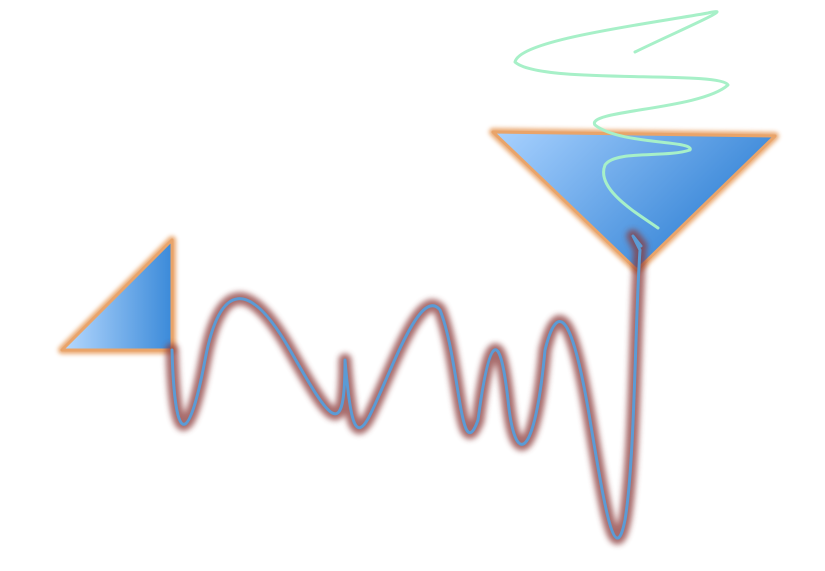 The width and height of the screenshot is (825, 571). Describe the element at coordinates (634, 201) in the screenshot. I see `right-triangle` at that location.